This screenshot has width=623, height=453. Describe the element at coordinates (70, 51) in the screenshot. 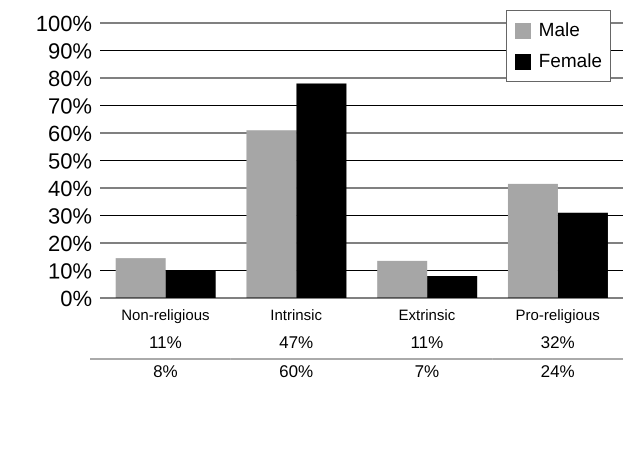

I see `y-tick-label: 90%` at that location.